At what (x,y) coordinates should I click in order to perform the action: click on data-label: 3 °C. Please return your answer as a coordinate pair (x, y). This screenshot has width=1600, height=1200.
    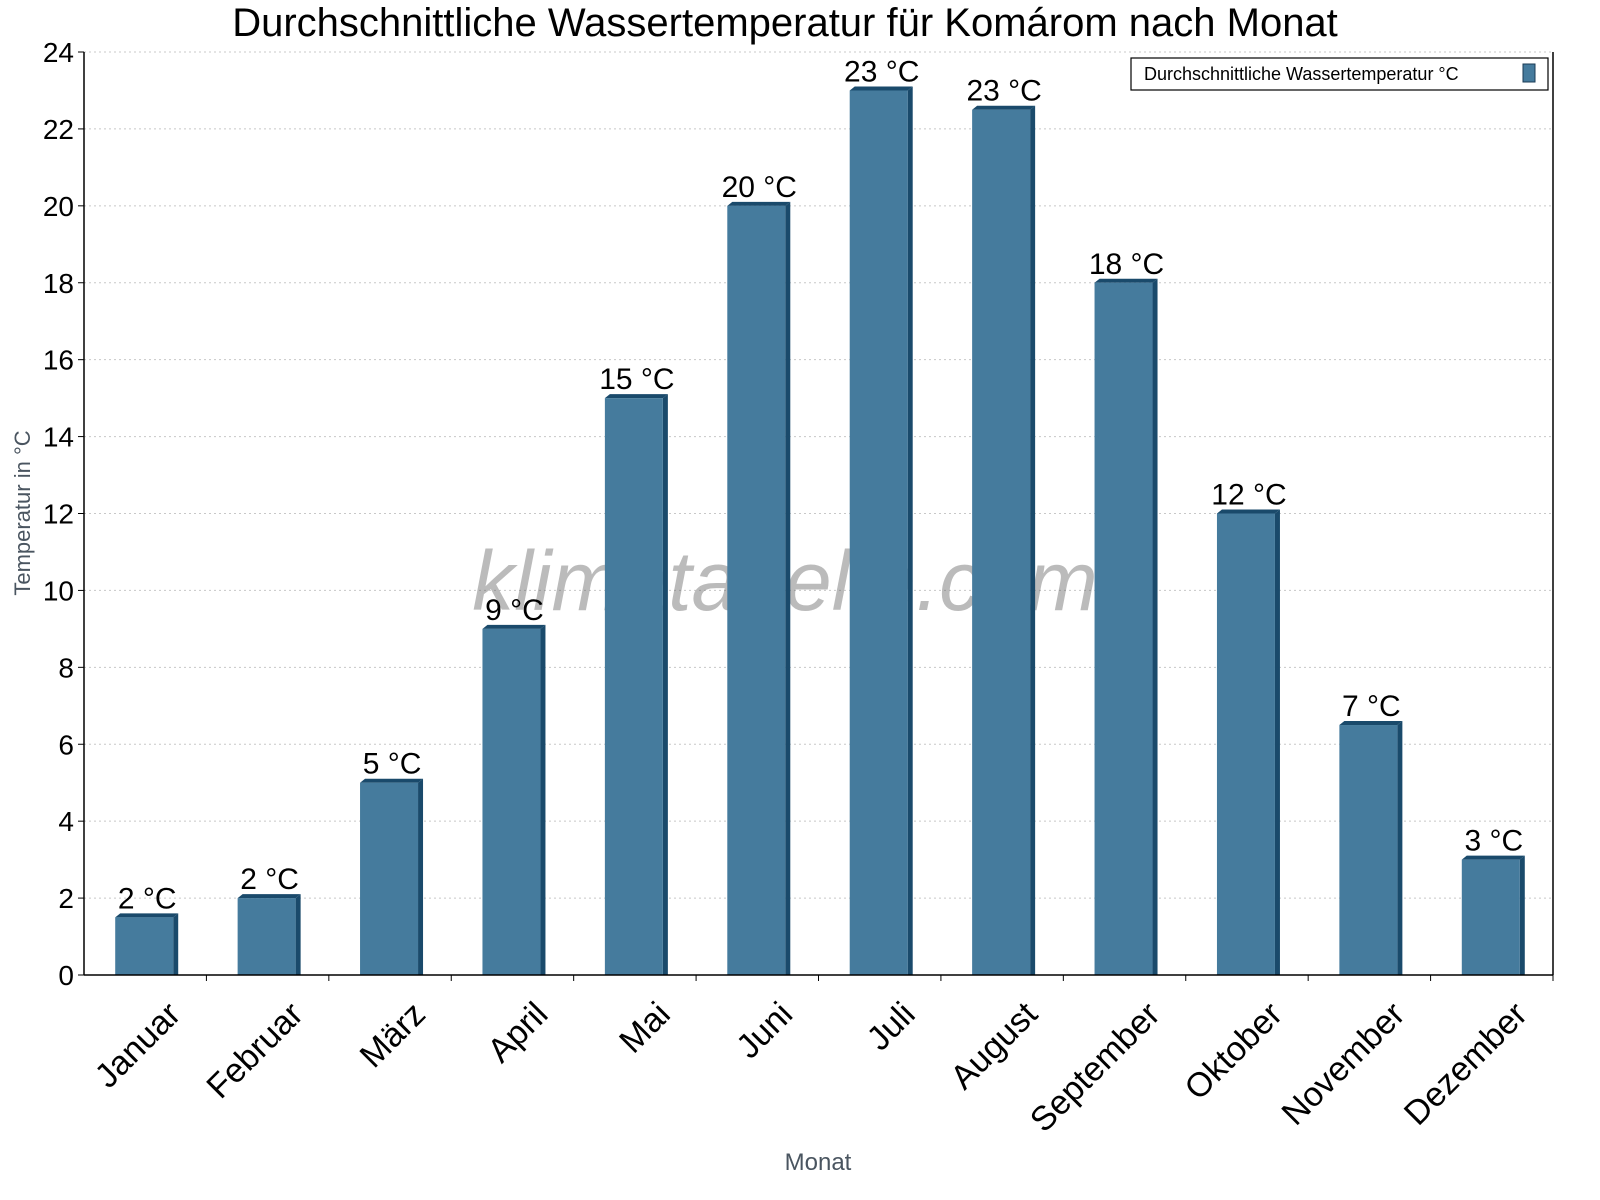
    Looking at the image, I should click on (1493, 841).